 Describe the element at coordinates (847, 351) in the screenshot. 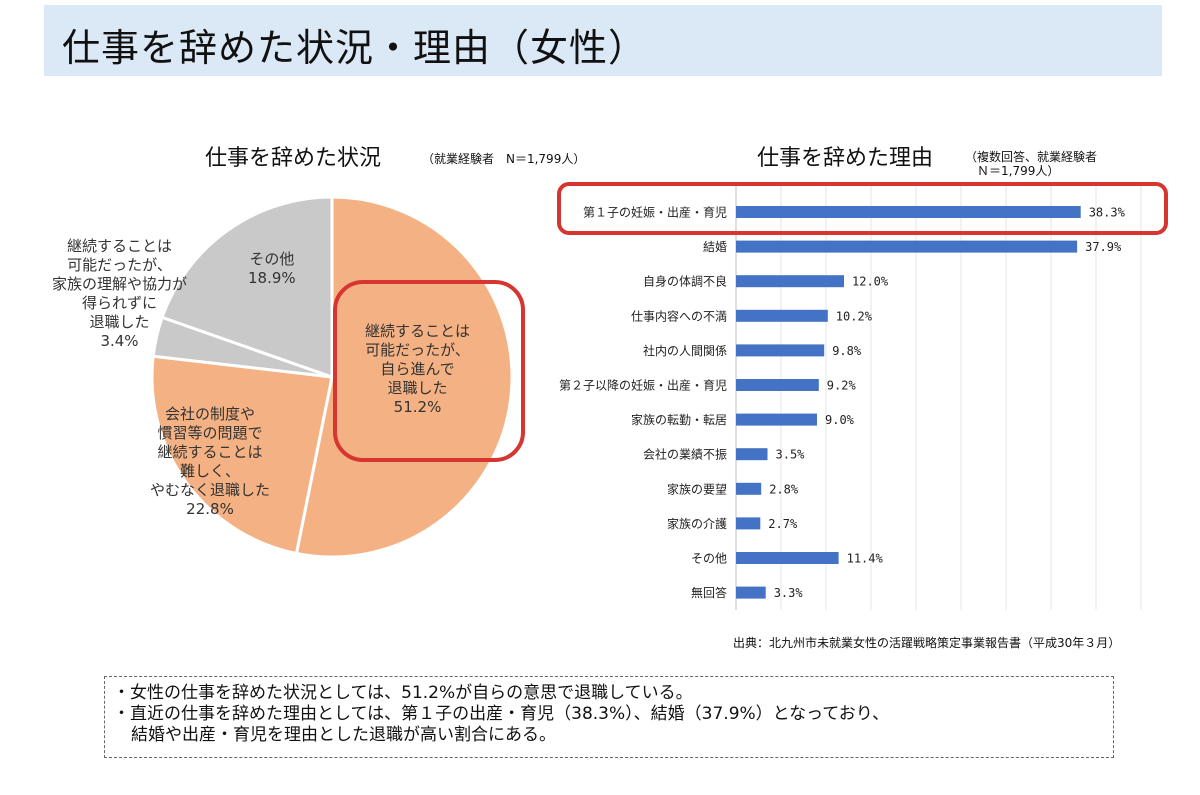

I see `bar-value-label: 9.8%` at that location.